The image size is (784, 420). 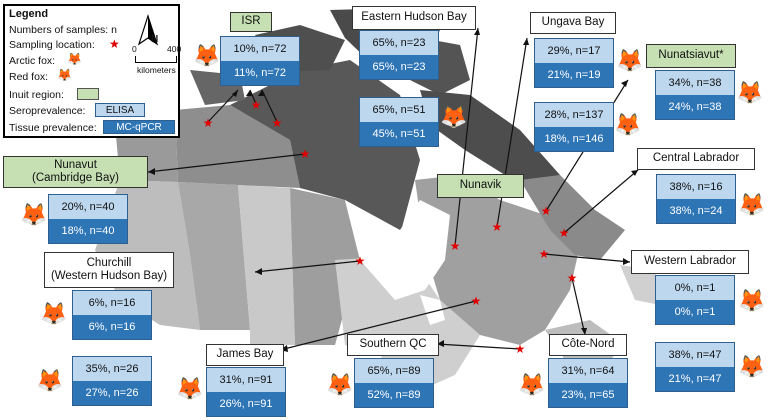 I want to click on star-churchill: ★, so click(x=360, y=261).